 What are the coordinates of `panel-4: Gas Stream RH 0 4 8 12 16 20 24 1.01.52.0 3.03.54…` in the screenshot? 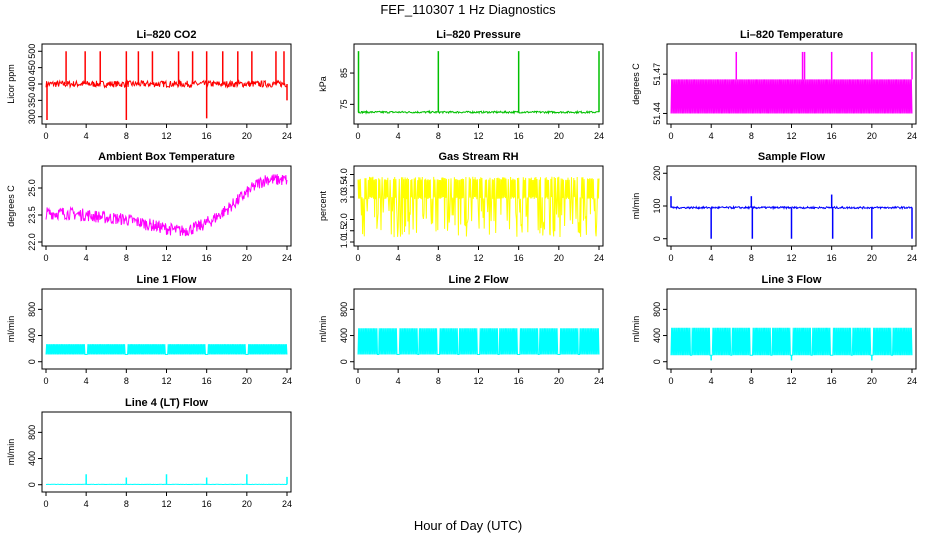 It's located at (461, 207).